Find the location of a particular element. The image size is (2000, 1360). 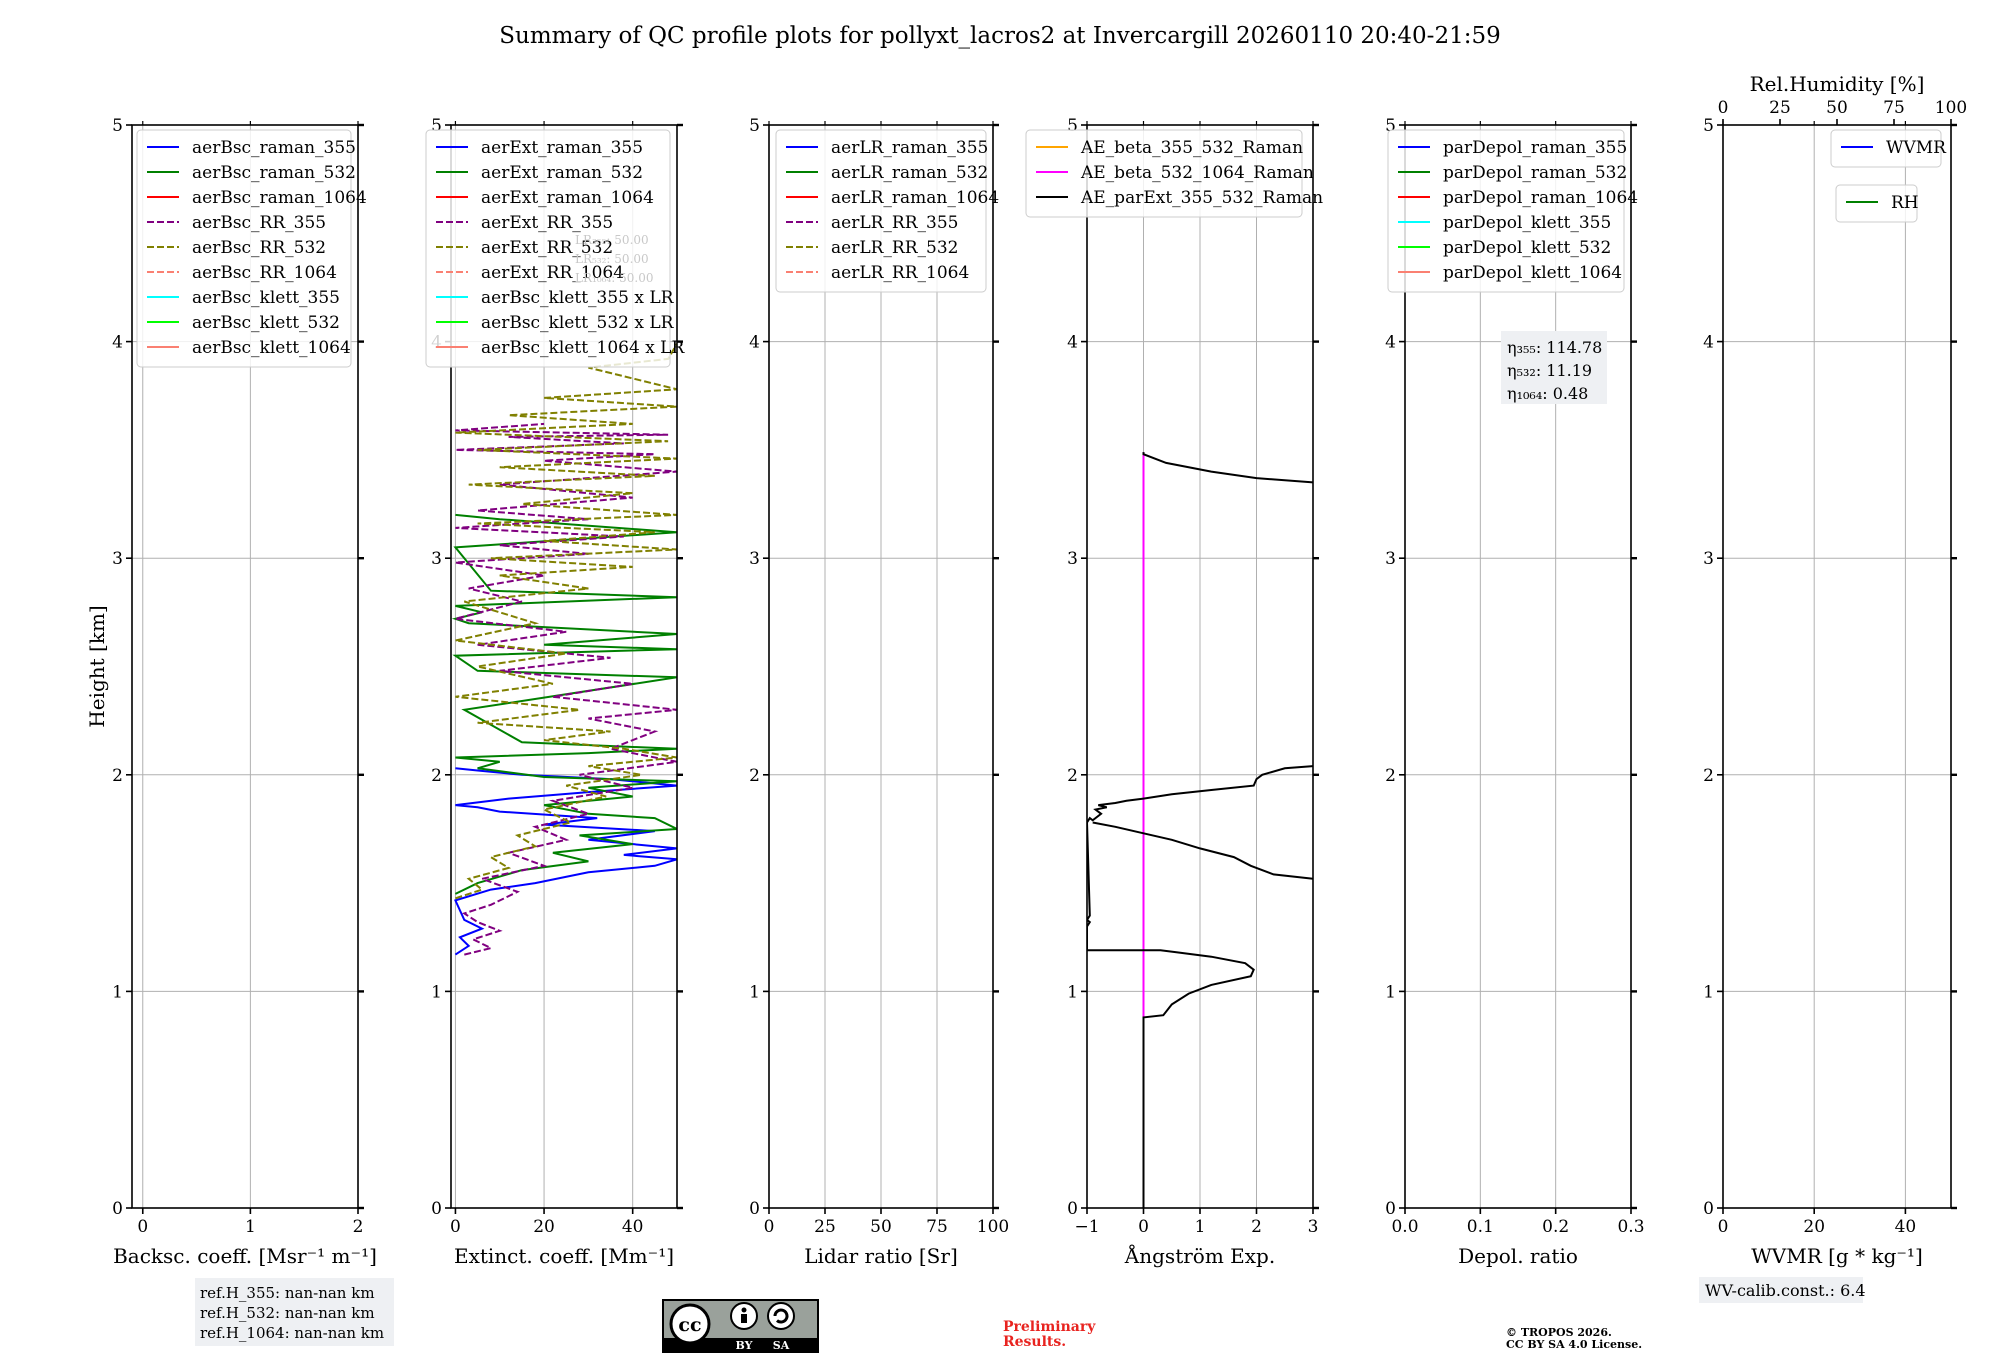

eta-box-bg is located at coordinates (1554, 367).